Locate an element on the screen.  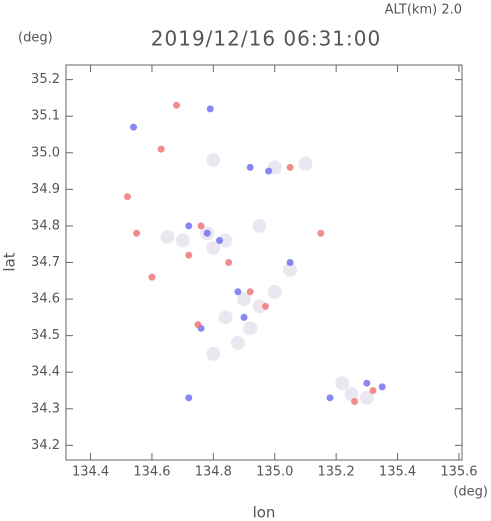
y-tick-label: 34.2 is located at coordinates (45, 445).